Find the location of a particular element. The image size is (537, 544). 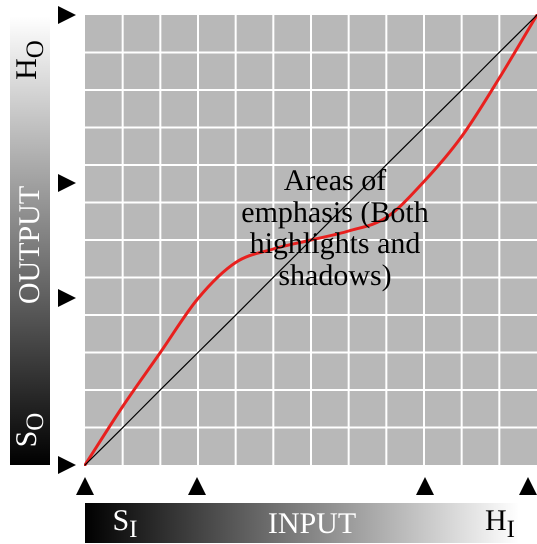

y-axis-title: OUTPUT is located at coordinates (30, 245).